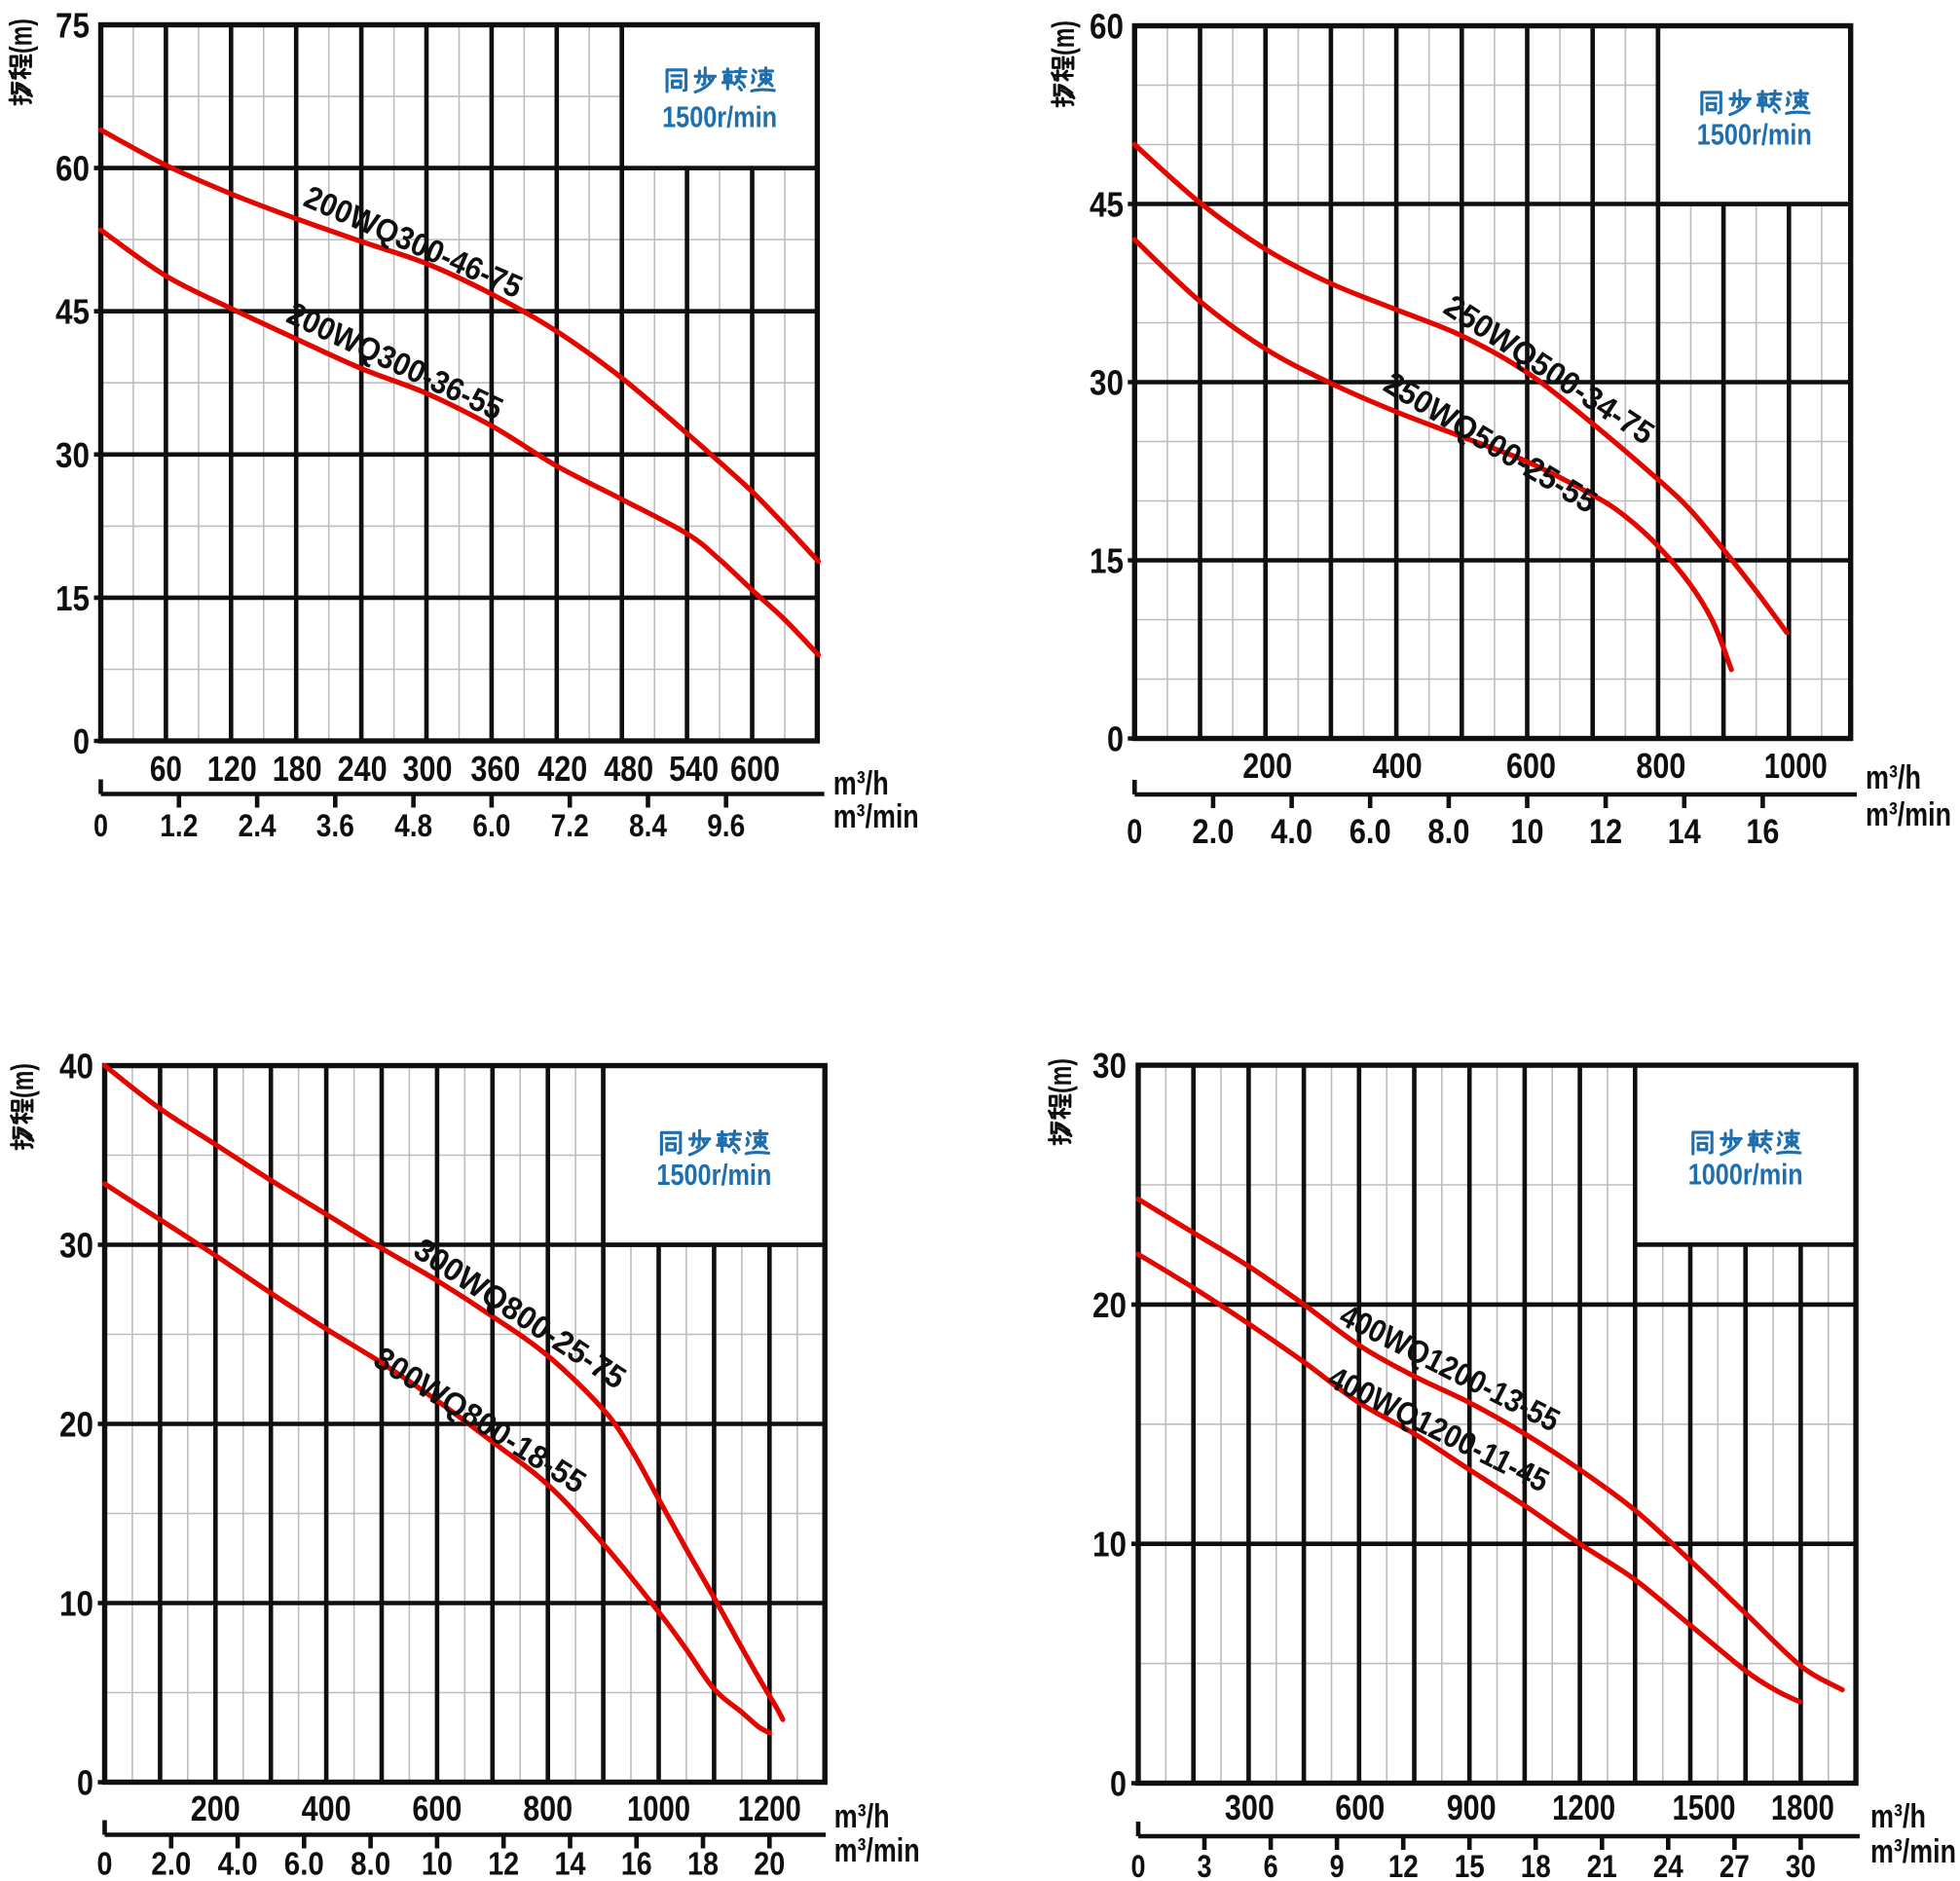  I want to click on svg-text: 2.4, so click(258, 825).